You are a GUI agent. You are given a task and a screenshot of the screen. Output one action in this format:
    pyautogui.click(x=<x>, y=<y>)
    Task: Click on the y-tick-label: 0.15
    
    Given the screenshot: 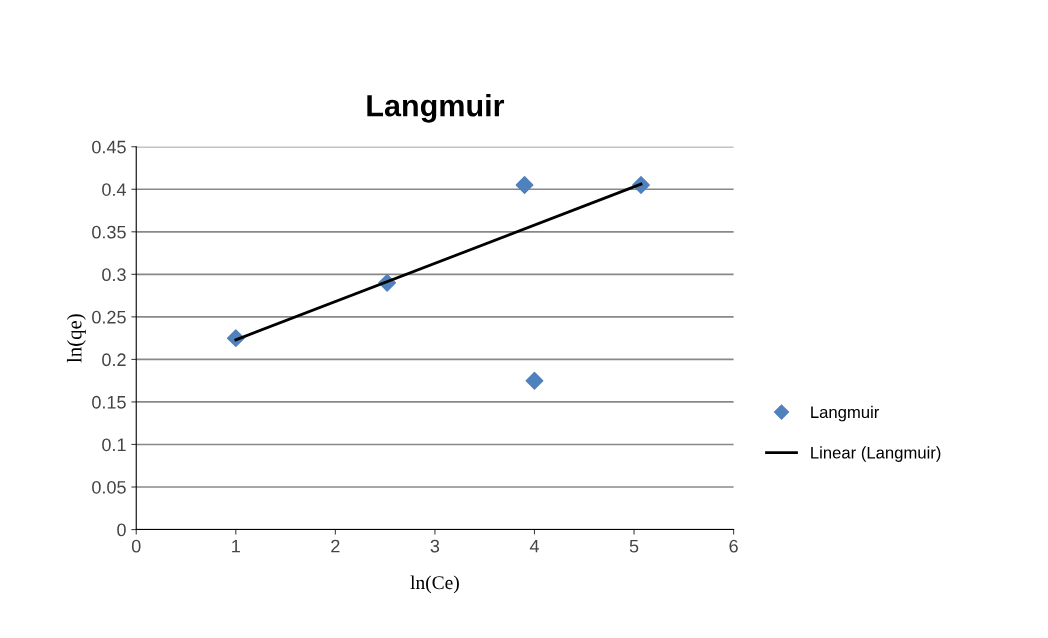 What is the action you would take?
    pyautogui.click(x=109, y=402)
    